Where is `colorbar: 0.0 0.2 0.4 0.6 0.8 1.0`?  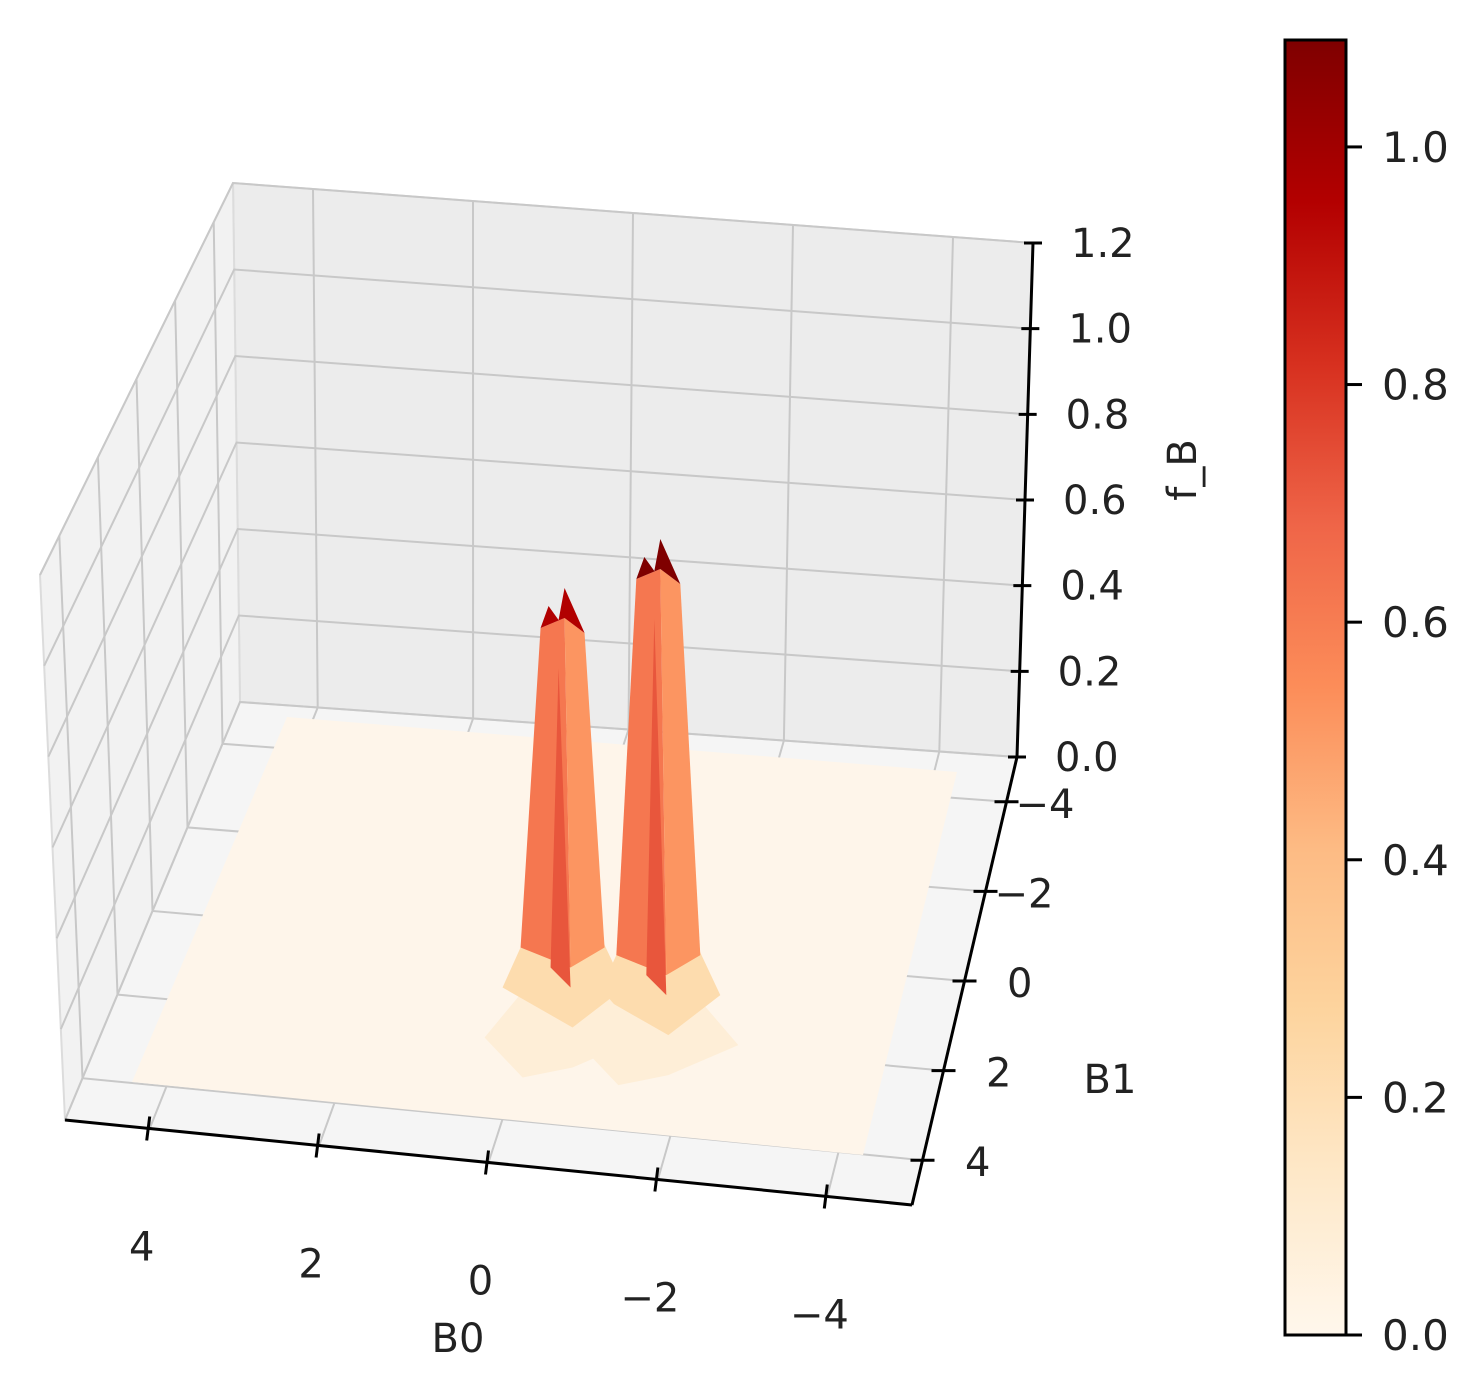 colorbar: 0.0 0.2 0.4 0.6 0.8 1.0 is located at coordinates (1366, 699).